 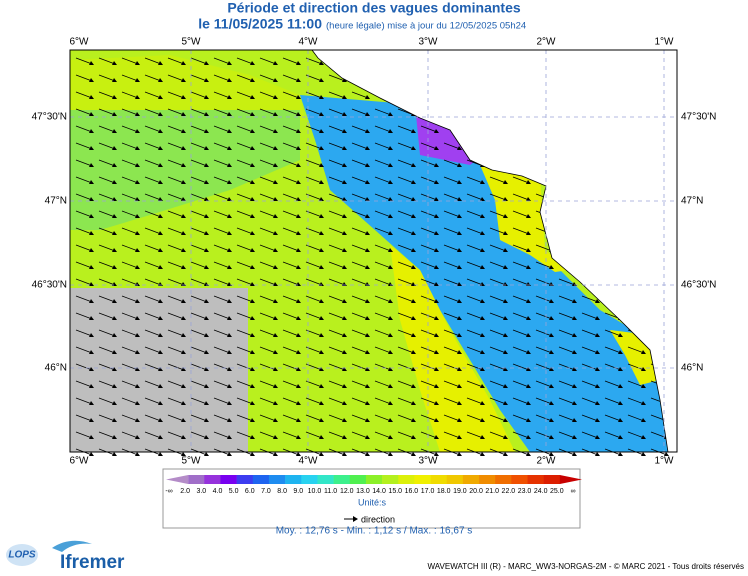 I want to click on scale-label: 6.0, so click(x=250, y=491).